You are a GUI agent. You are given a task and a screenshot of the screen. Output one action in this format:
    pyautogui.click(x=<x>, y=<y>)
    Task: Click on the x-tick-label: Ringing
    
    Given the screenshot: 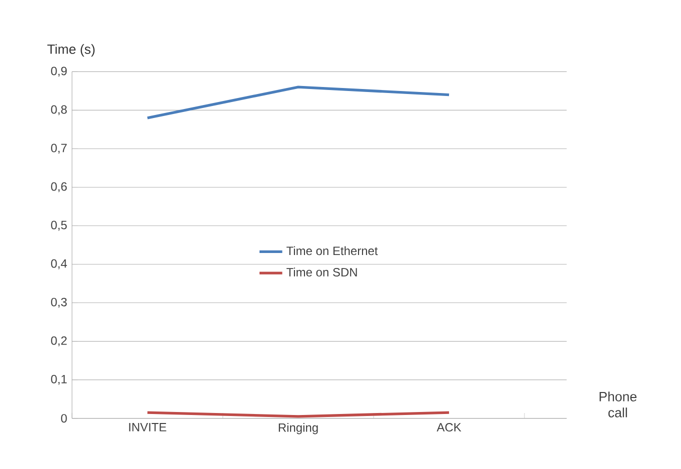 What is the action you would take?
    pyautogui.click(x=298, y=428)
    